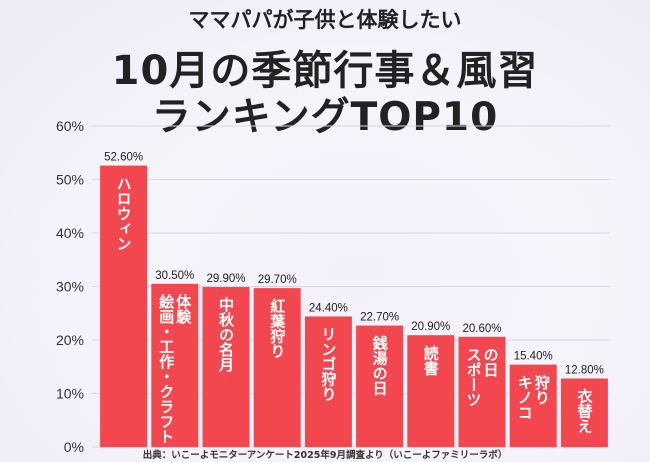 The width and height of the screenshot is (650, 462). What do you see at coordinates (277, 327) in the screenshot?
I see `bar-category-label: 紅葉狩り` at bounding box center [277, 327].